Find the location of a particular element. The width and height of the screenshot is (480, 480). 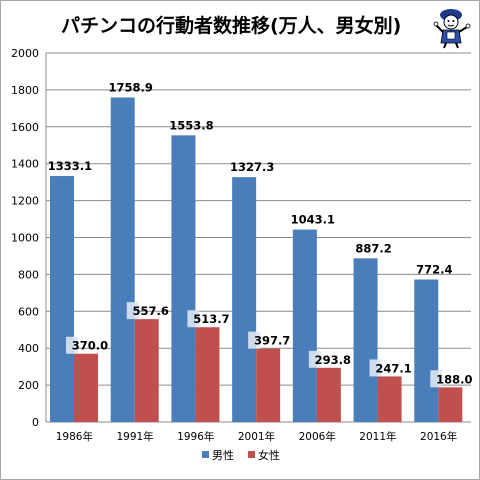

chart-title: パチンコの行動者数推移(万人、男女別) is located at coordinates (231, 26).